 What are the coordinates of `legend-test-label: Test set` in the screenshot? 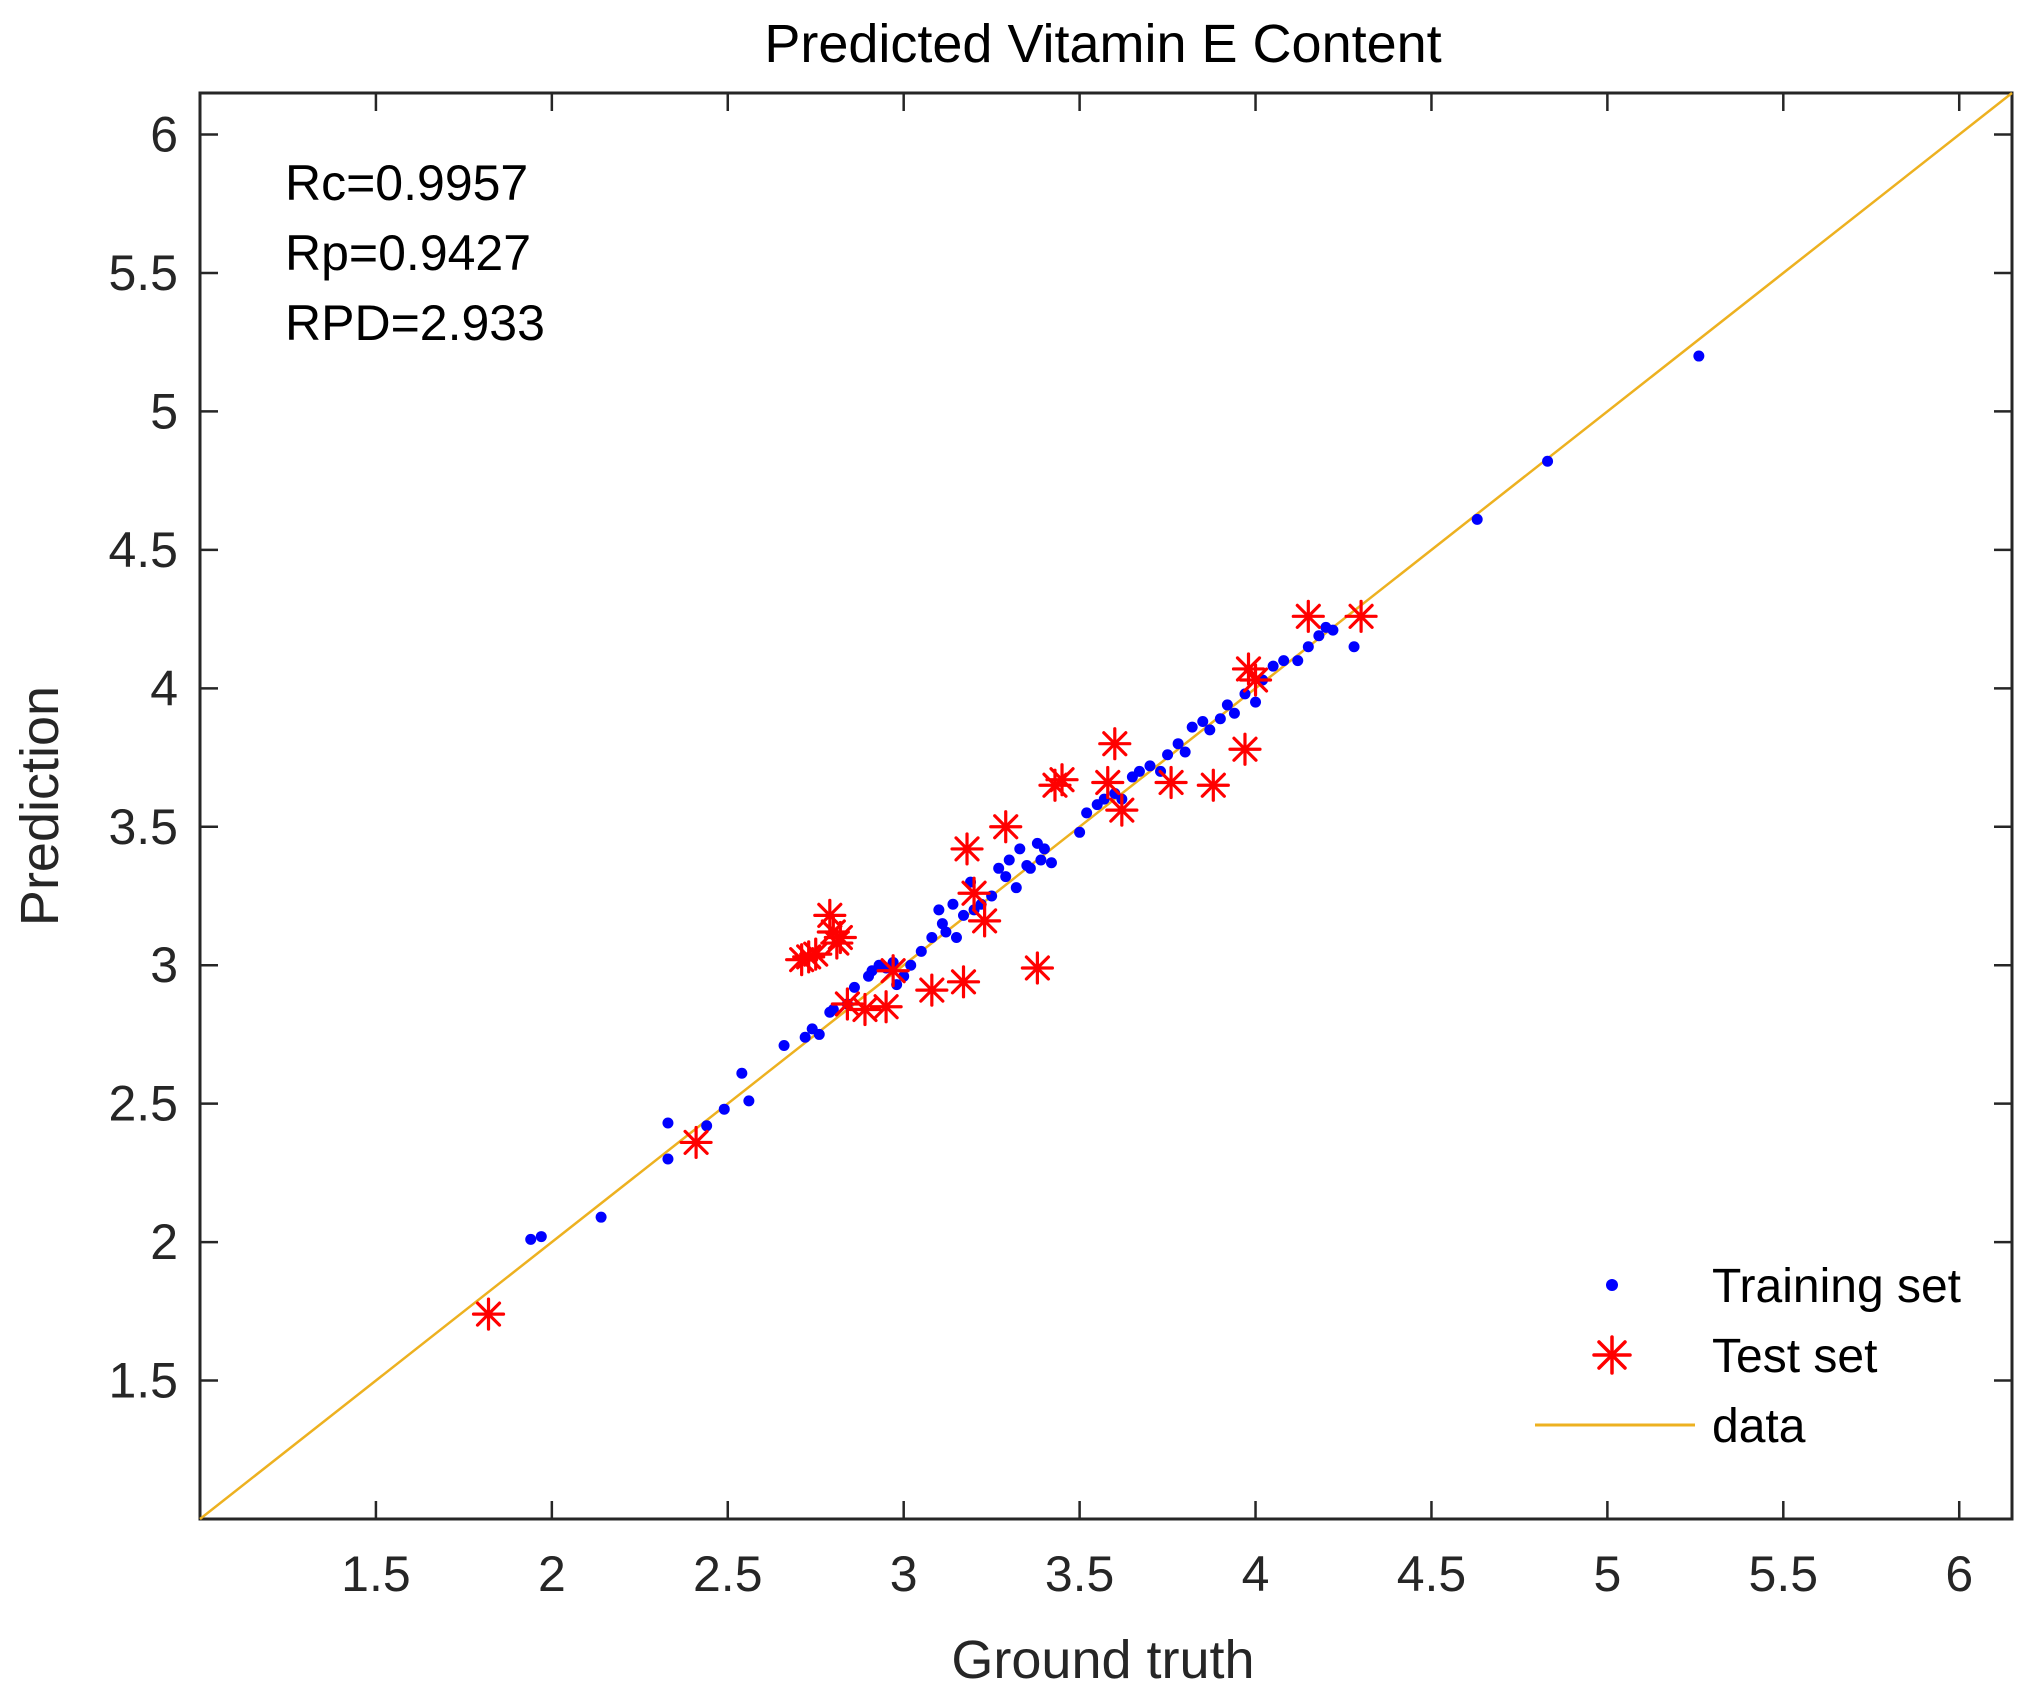 It's located at (1794, 1356).